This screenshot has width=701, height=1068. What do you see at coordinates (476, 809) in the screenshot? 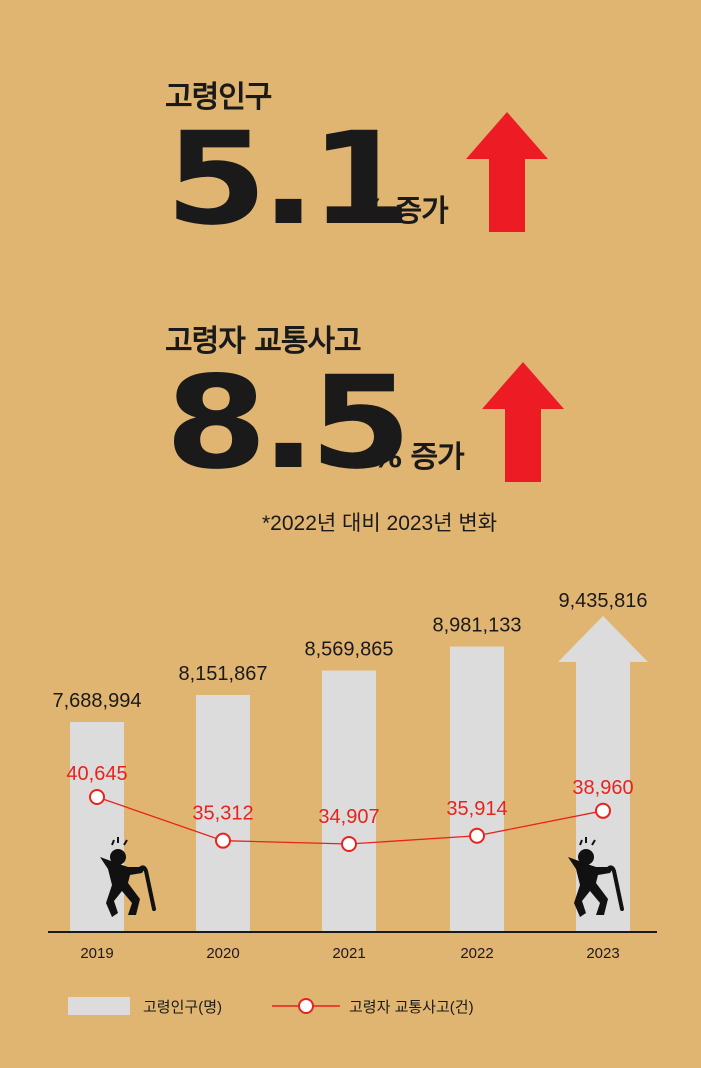
I see `accident-value-label: 35,914` at bounding box center [476, 809].